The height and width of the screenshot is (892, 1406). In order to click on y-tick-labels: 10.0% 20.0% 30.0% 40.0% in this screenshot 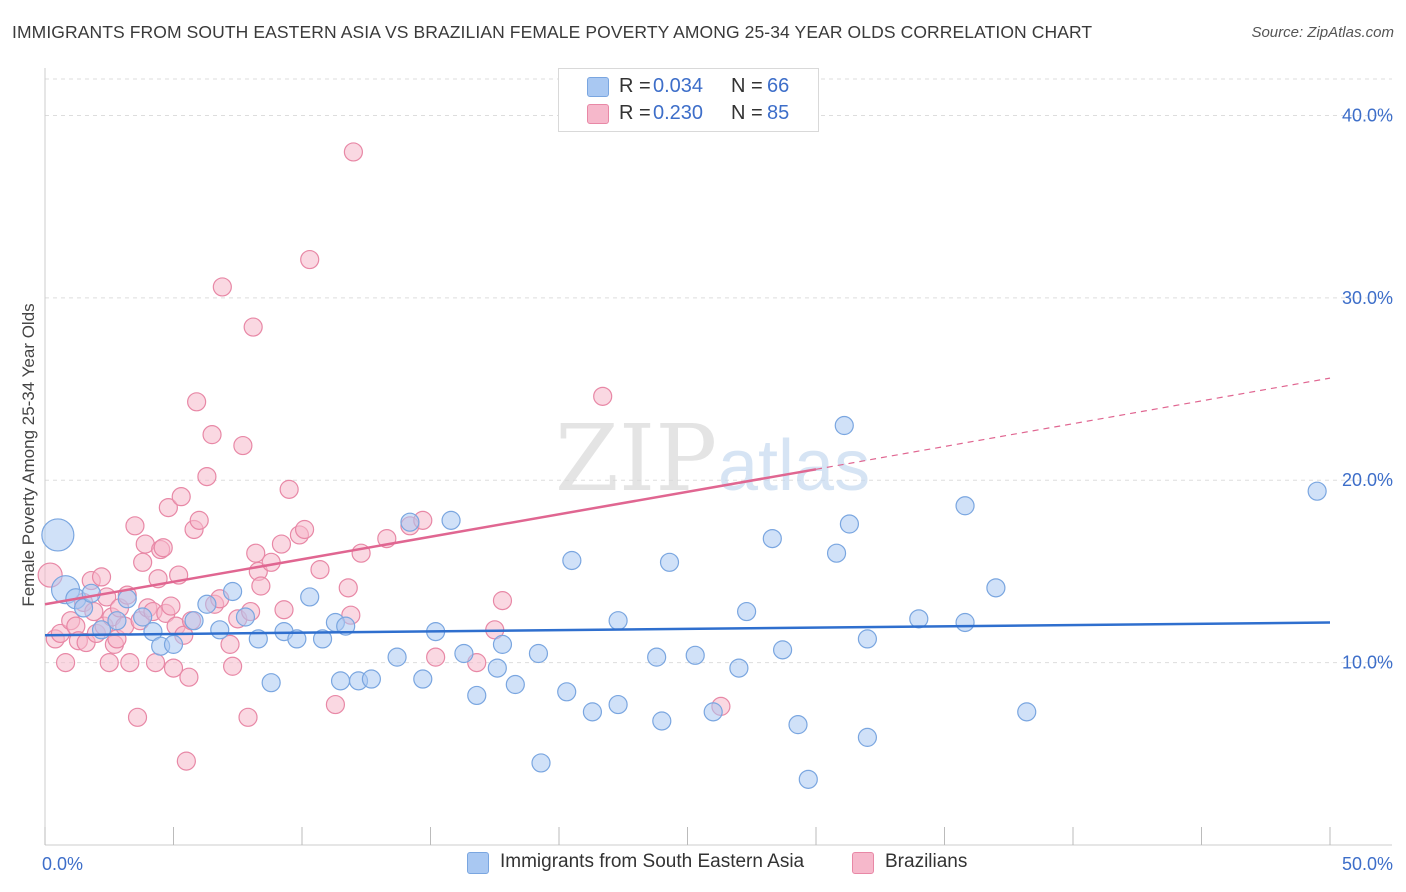, I will do `click(1367, 388)`.